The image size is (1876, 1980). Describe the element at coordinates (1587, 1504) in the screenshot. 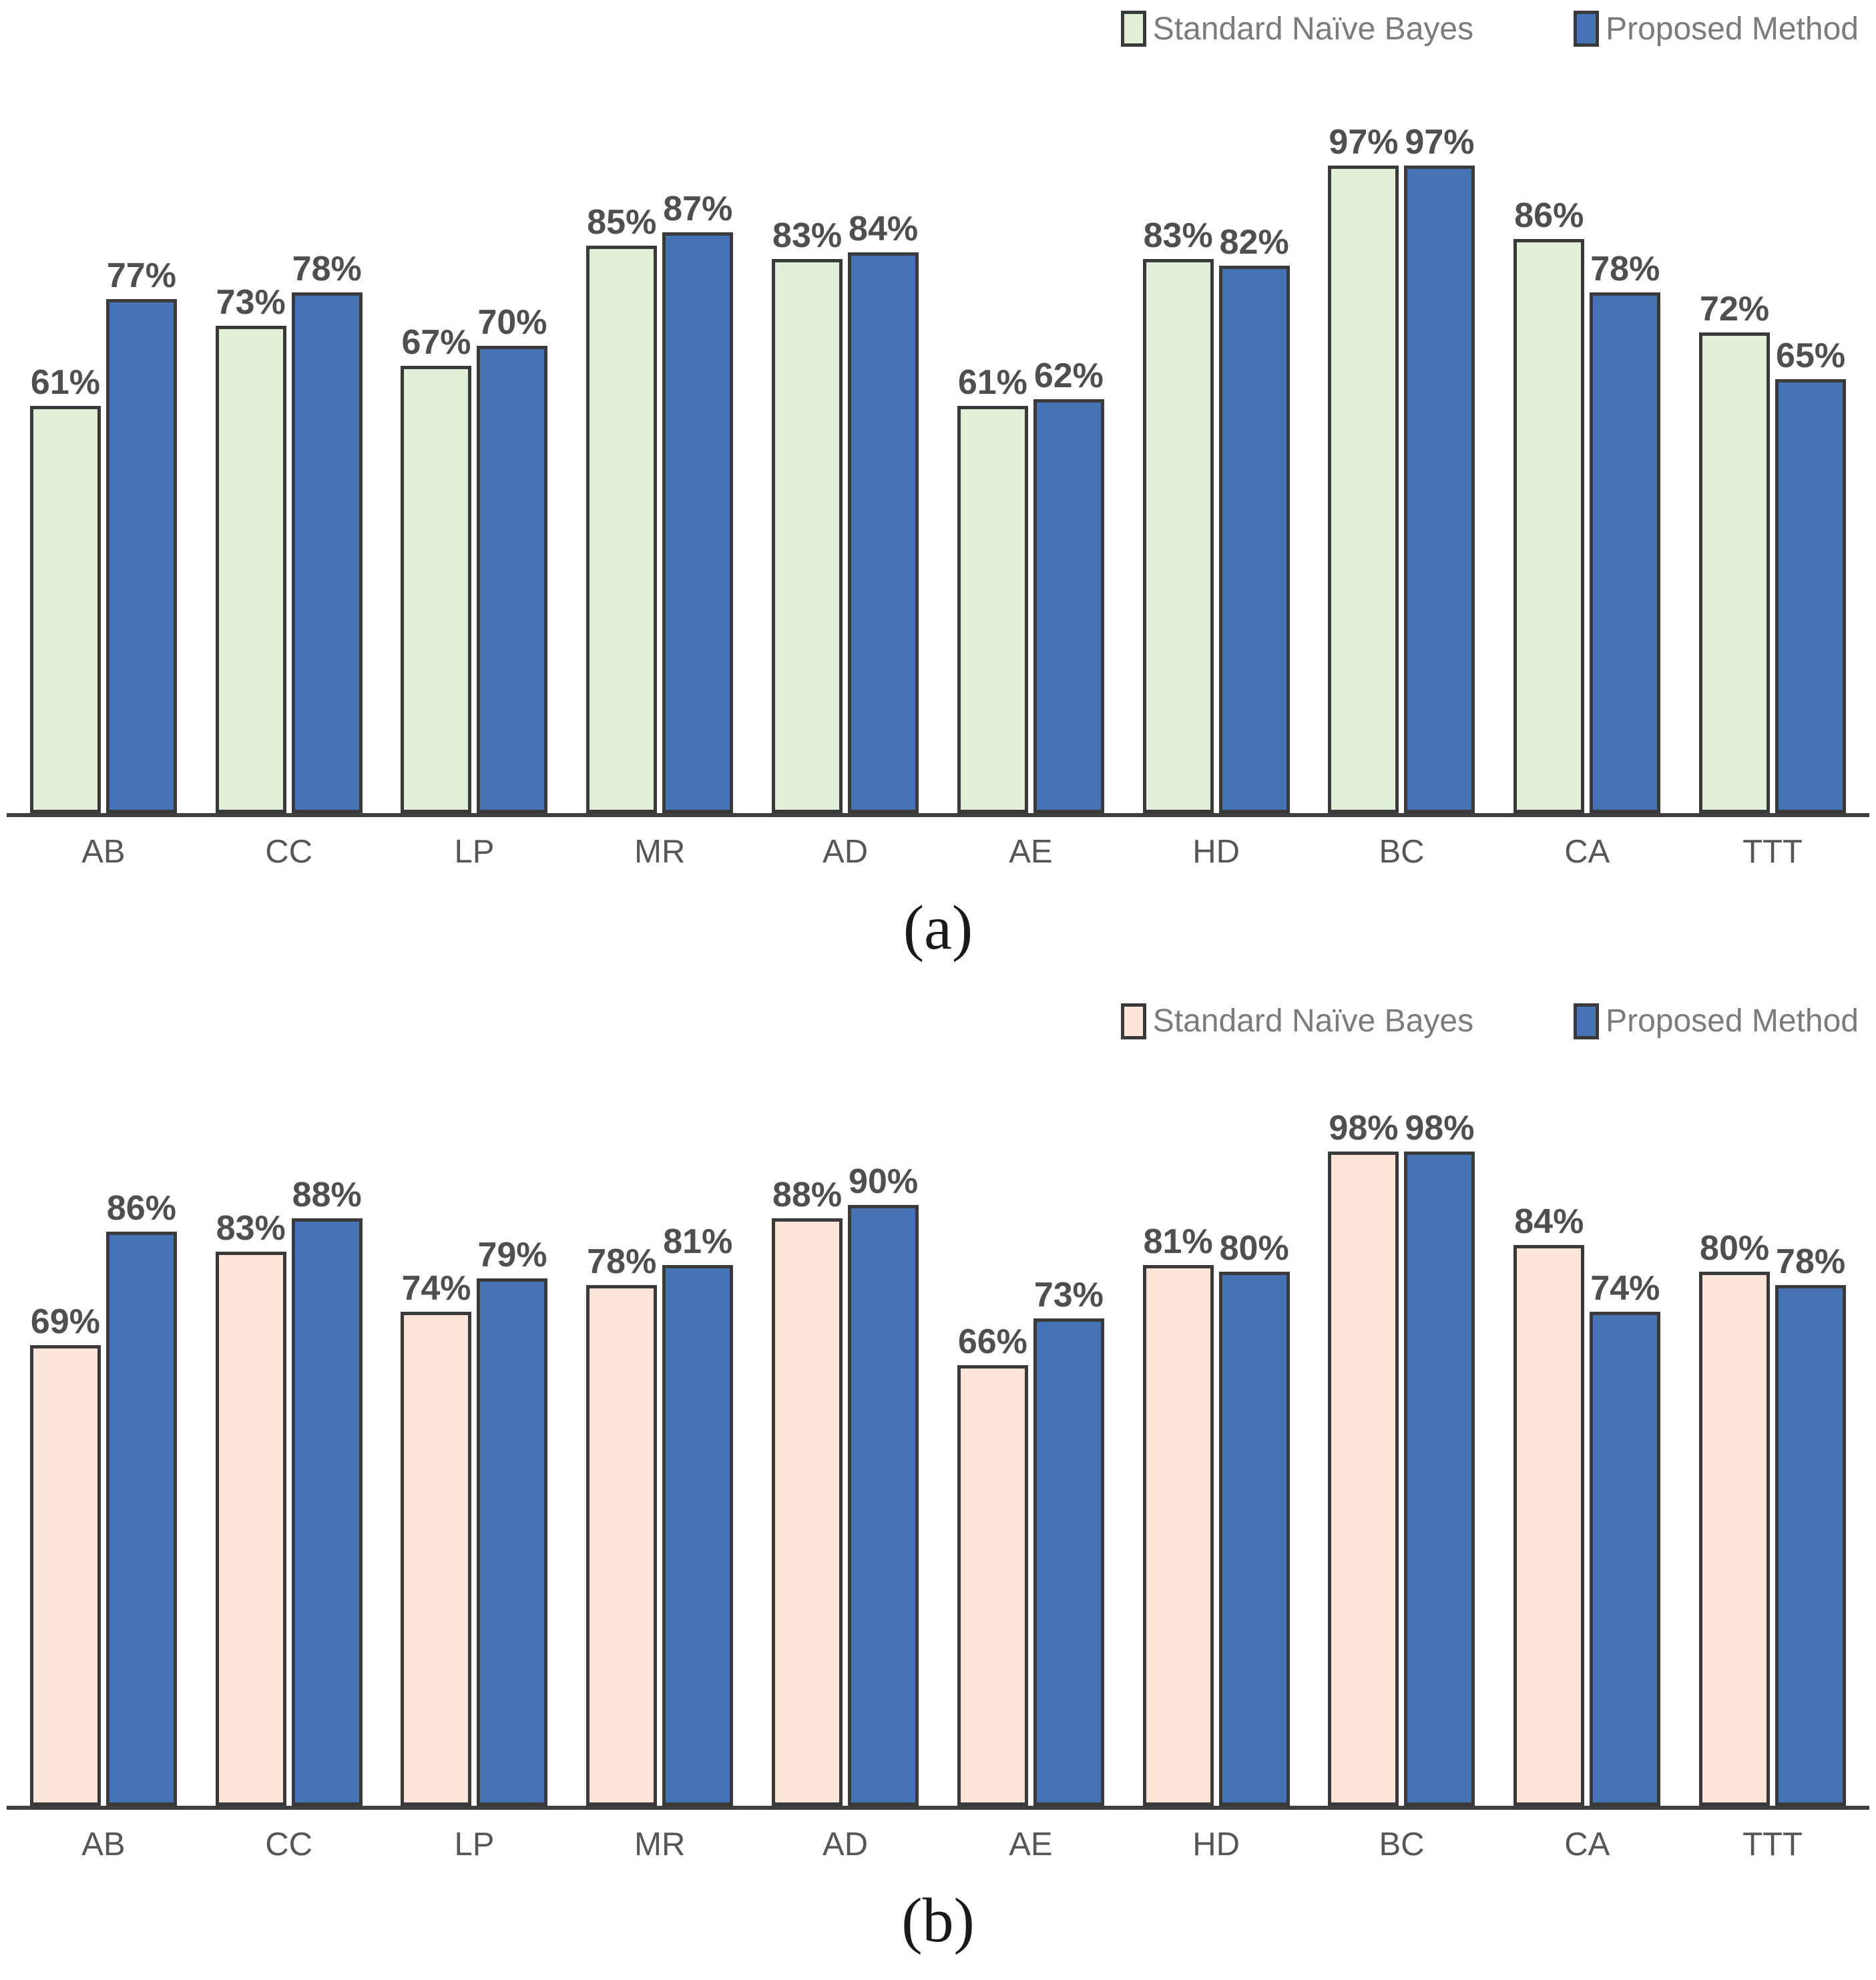

I see `bar-group: 84% 74%` at that location.